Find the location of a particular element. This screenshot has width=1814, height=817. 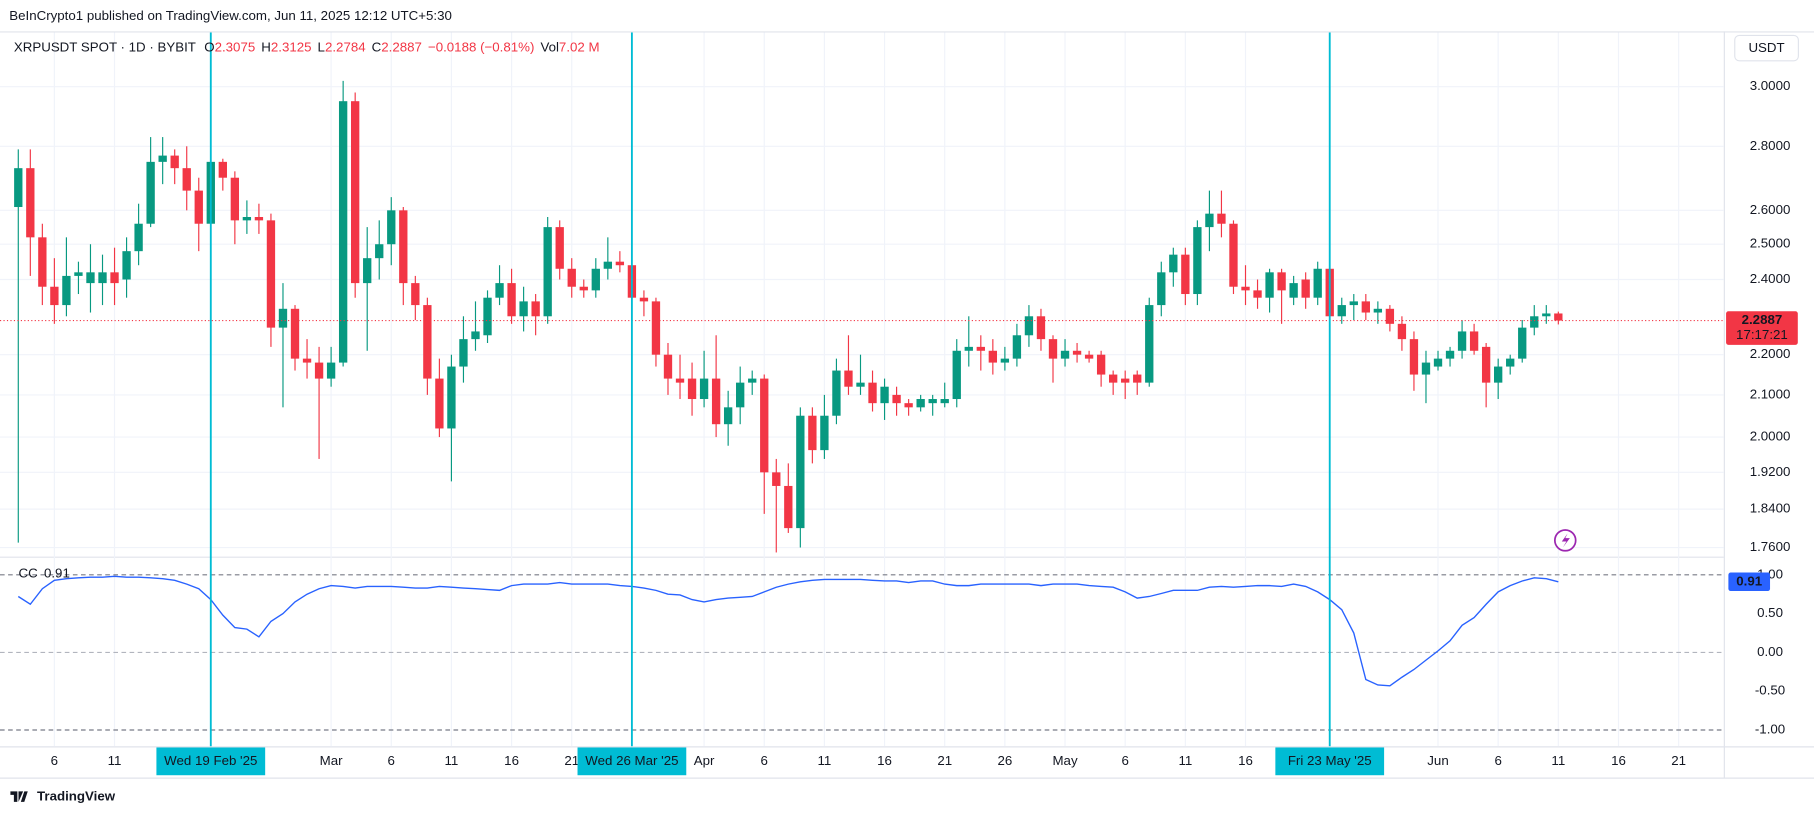

x-tick-label: 16 is located at coordinates (1618, 760).